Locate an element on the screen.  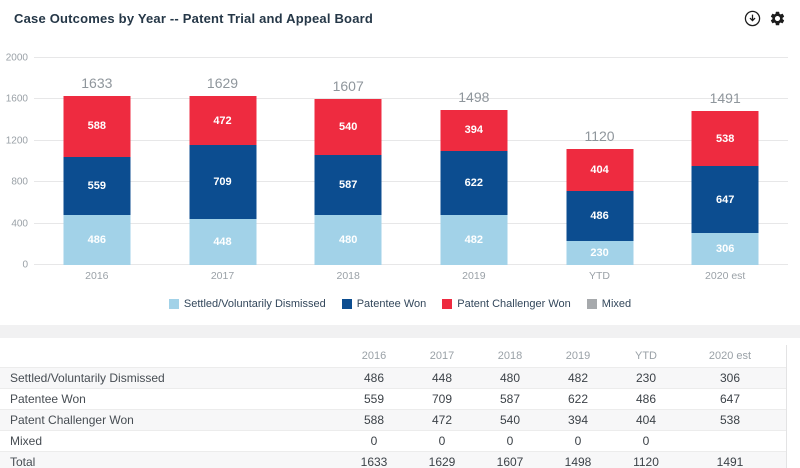
cell-value: 622 is located at coordinates (578, 399).